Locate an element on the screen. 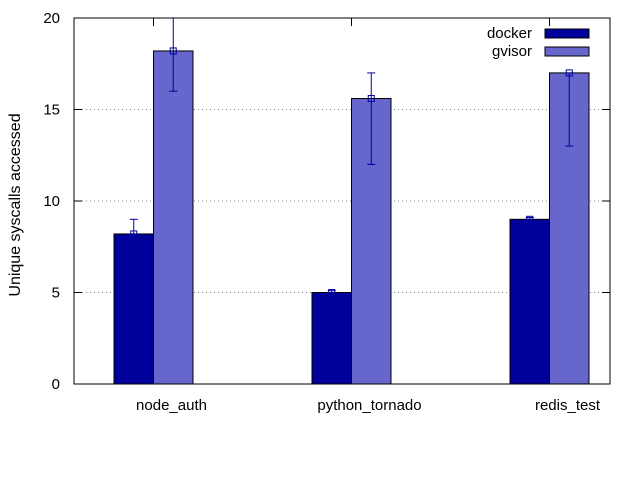 The width and height of the screenshot is (640, 480). y-tick-label: 15 is located at coordinates (51, 110).